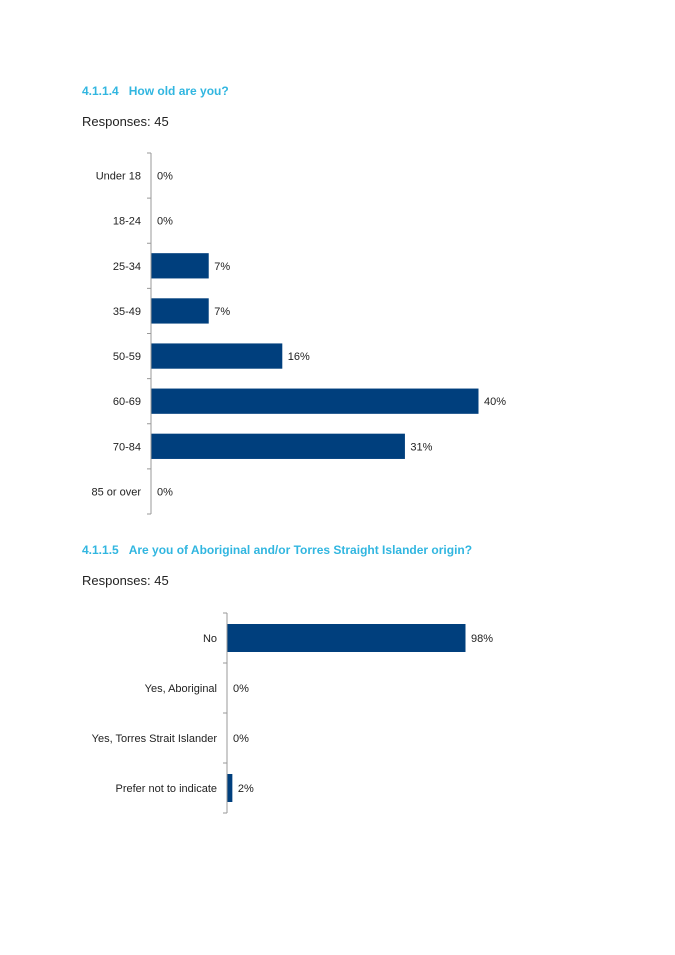  Describe the element at coordinates (127, 267) in the screenshot. I see `age-category-label: 25-34` at that location.